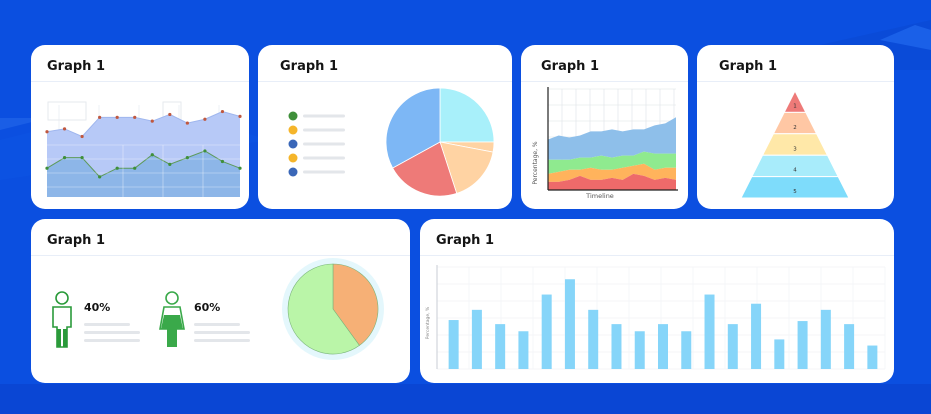 The height and width of the screenshot is (414, 931). I want to click on card-pyramid-chart: Graph 1 1 2 3 4 5, so click(795, 127).